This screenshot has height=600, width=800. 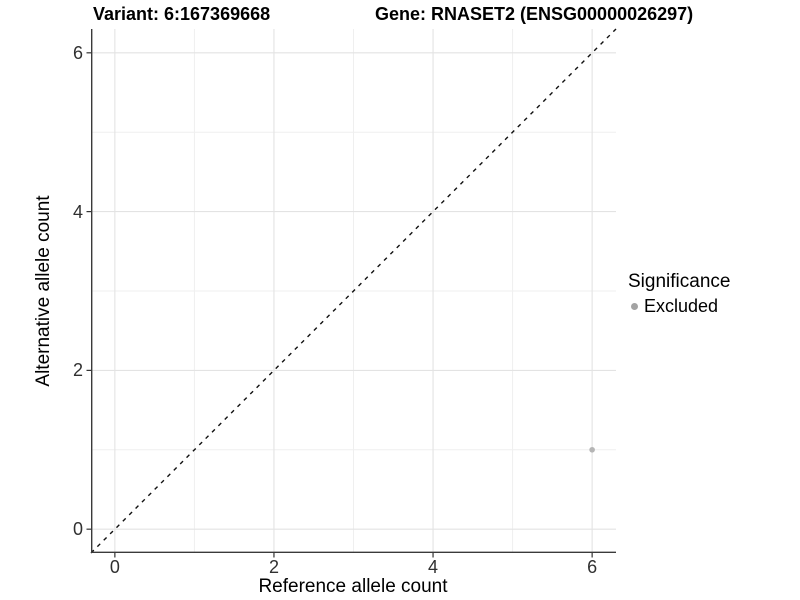 What do you see at coordinates (273, 567) in the screenshot?
I see `x-tick-label: 2` at bounding box center [273, 567].